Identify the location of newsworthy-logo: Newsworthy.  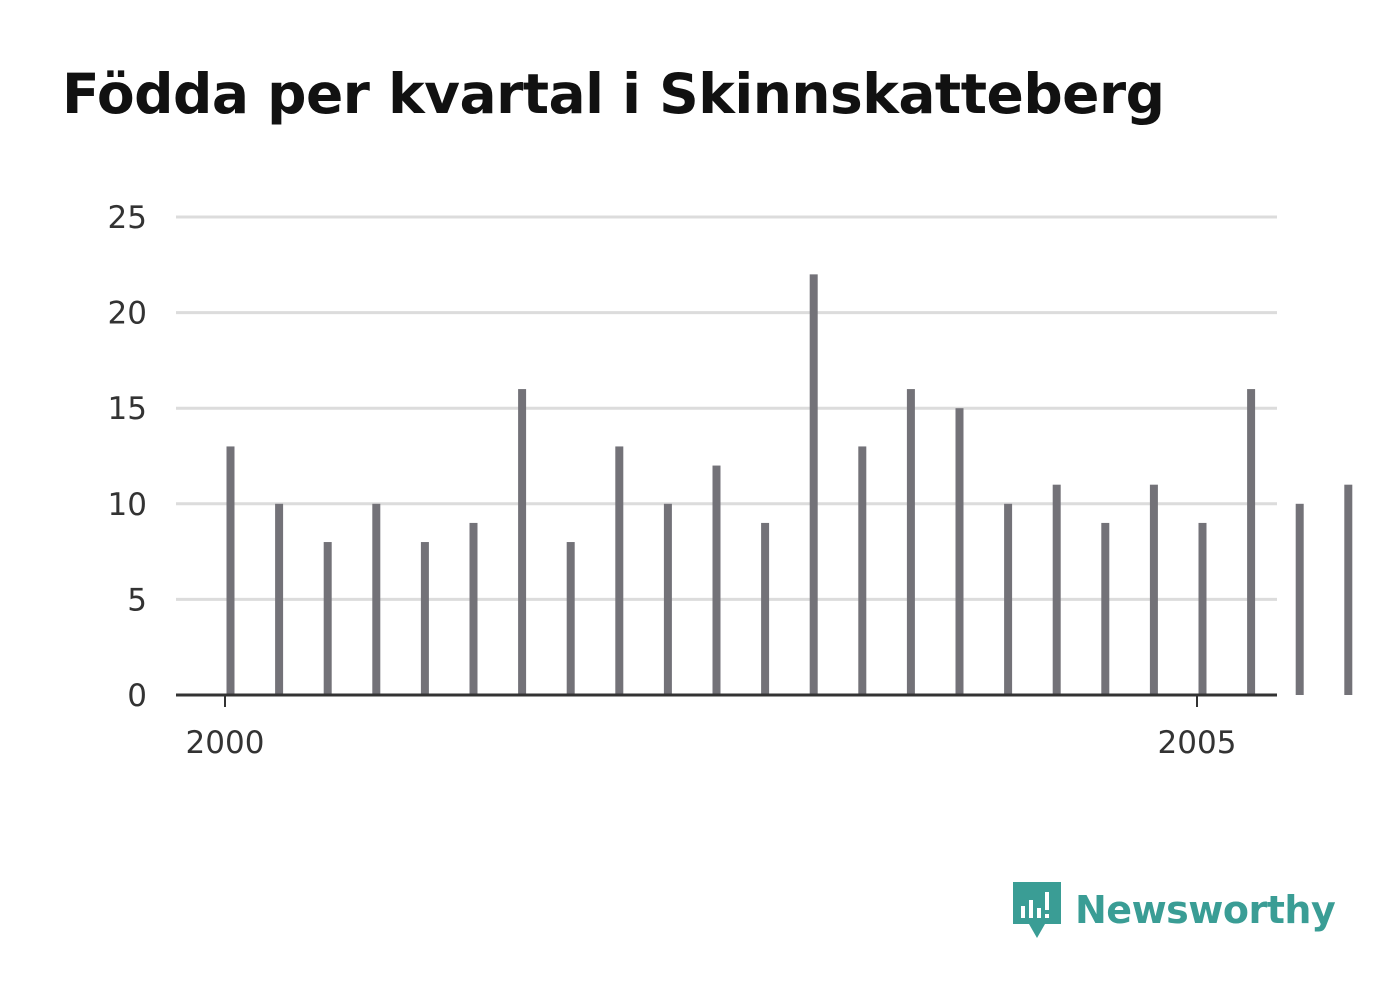
(1173, 910).